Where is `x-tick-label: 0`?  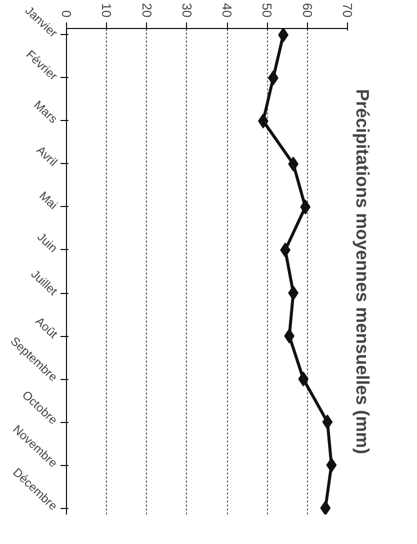
x-tick-label: 0 is located at coordinates (66, 14).